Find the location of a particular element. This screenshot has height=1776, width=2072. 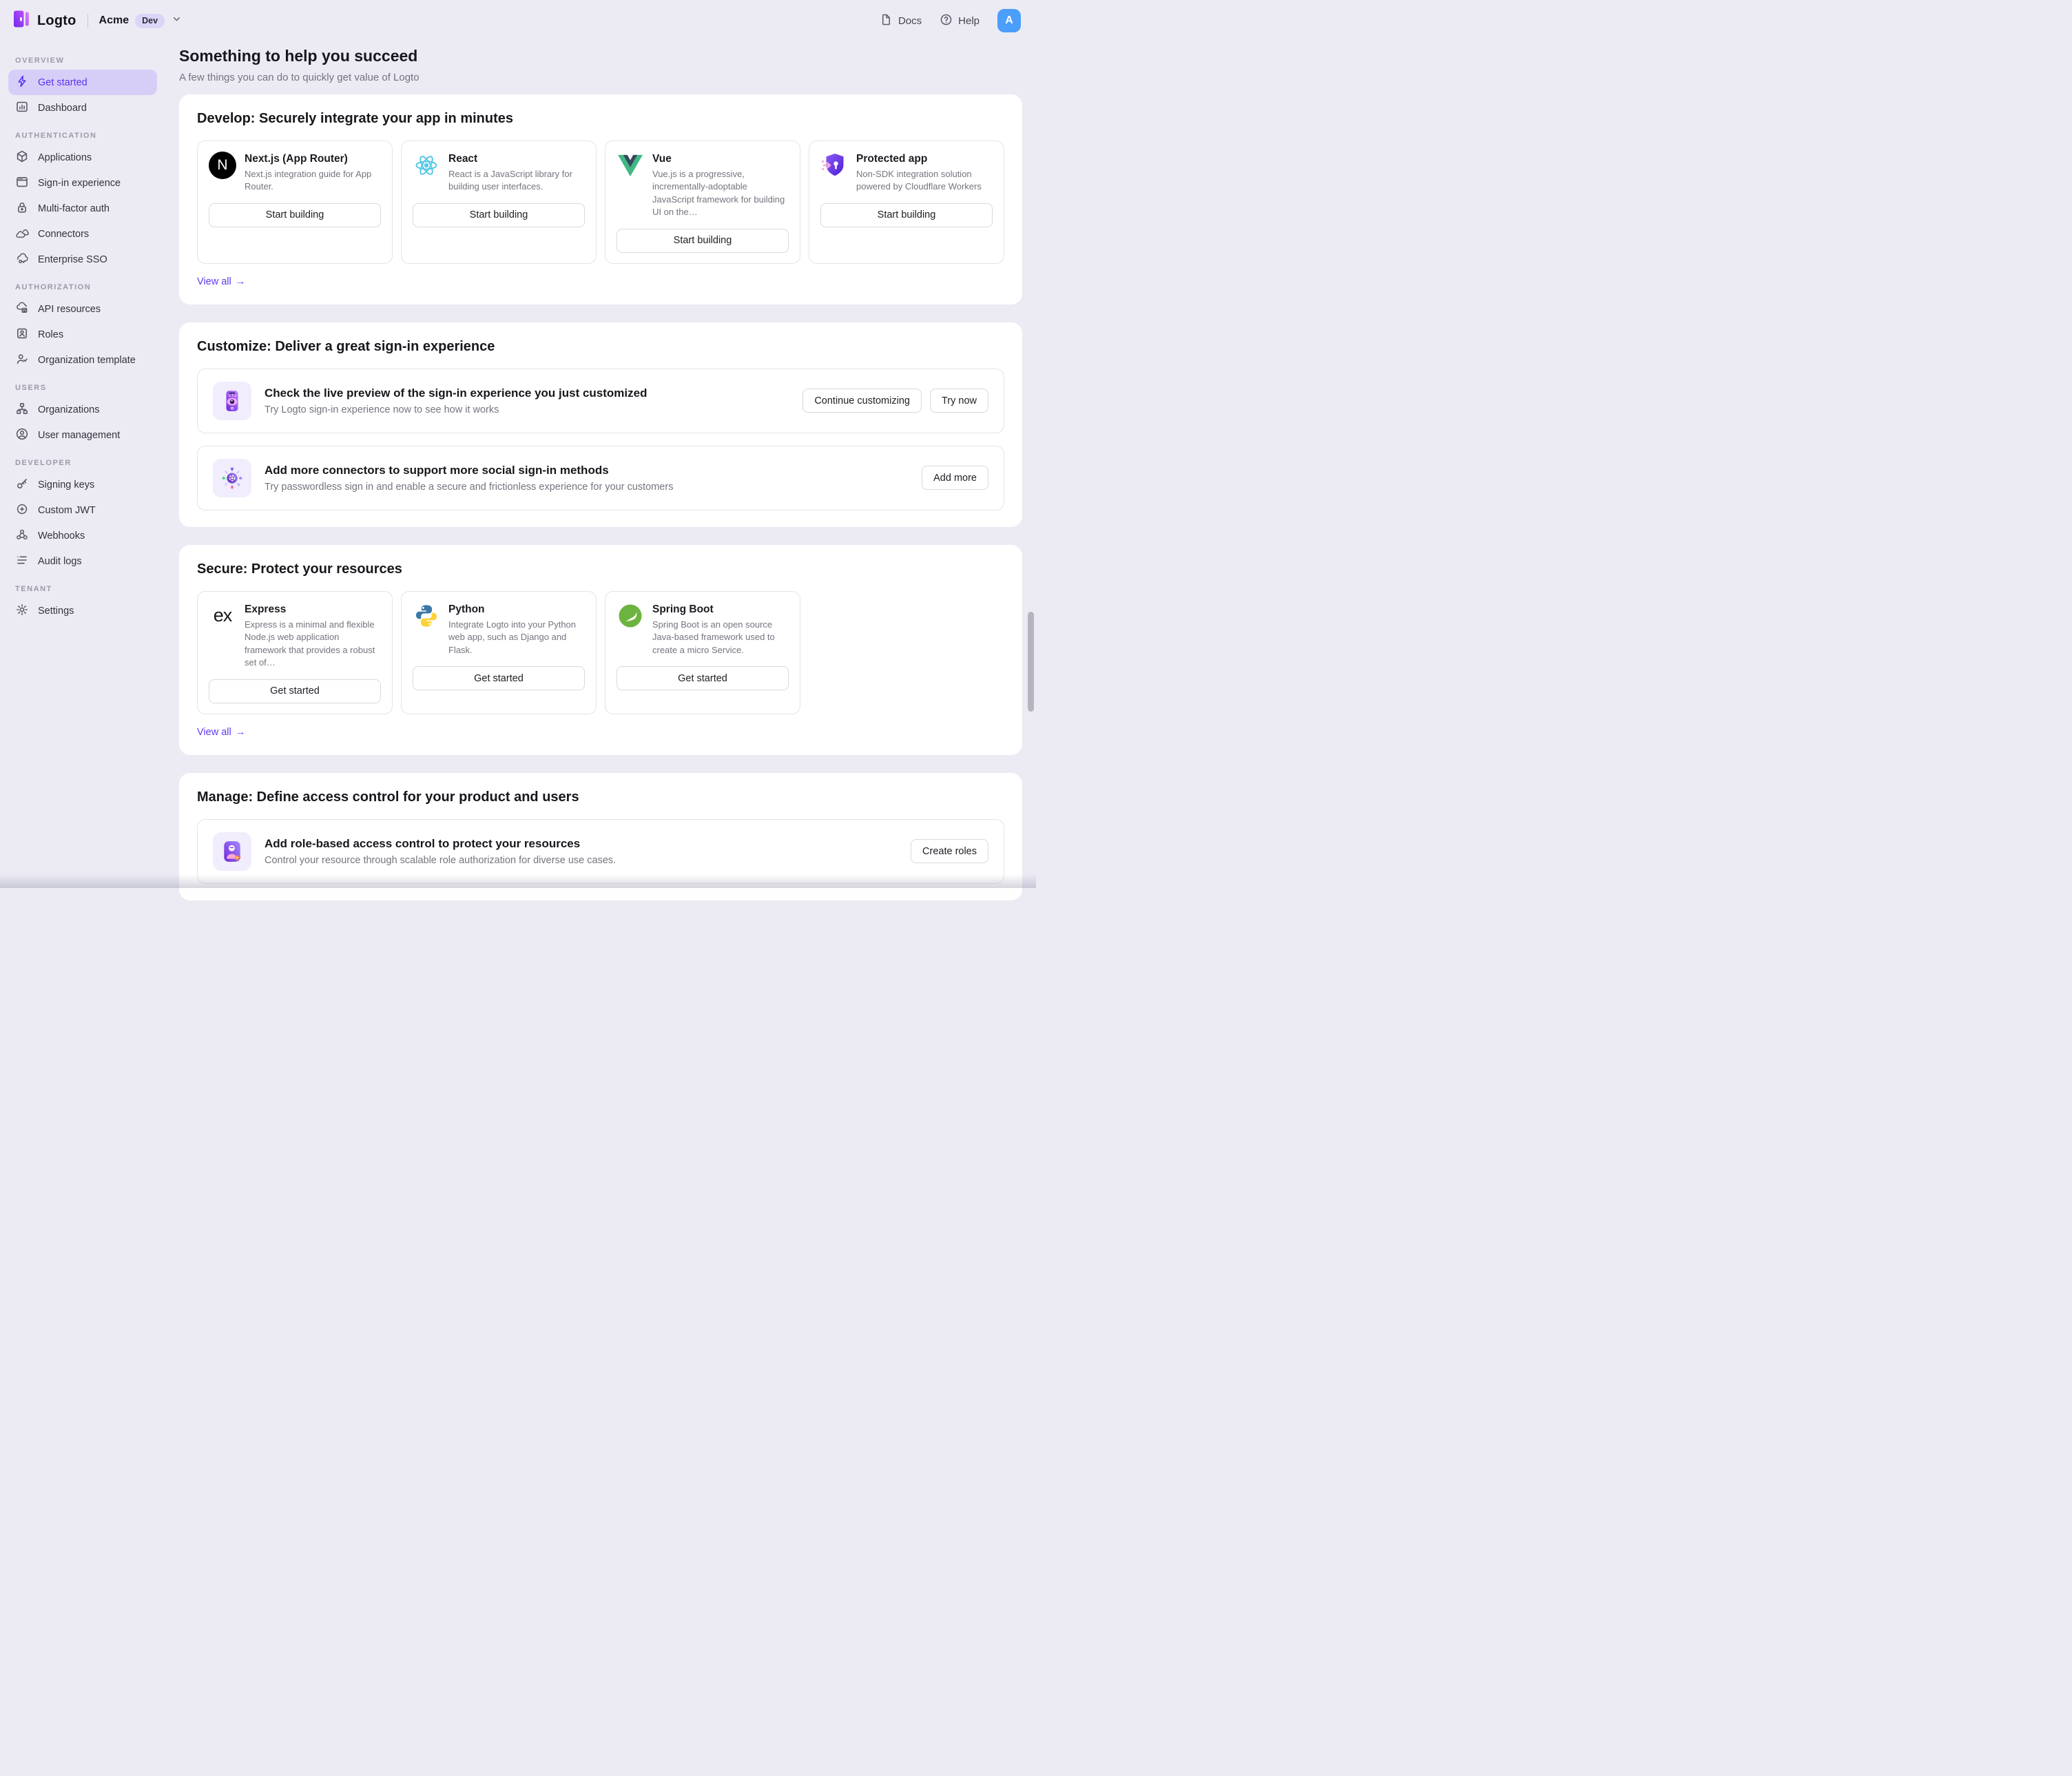

sidebar-item-organizations: Organizations is located at coordinates (82, 409).